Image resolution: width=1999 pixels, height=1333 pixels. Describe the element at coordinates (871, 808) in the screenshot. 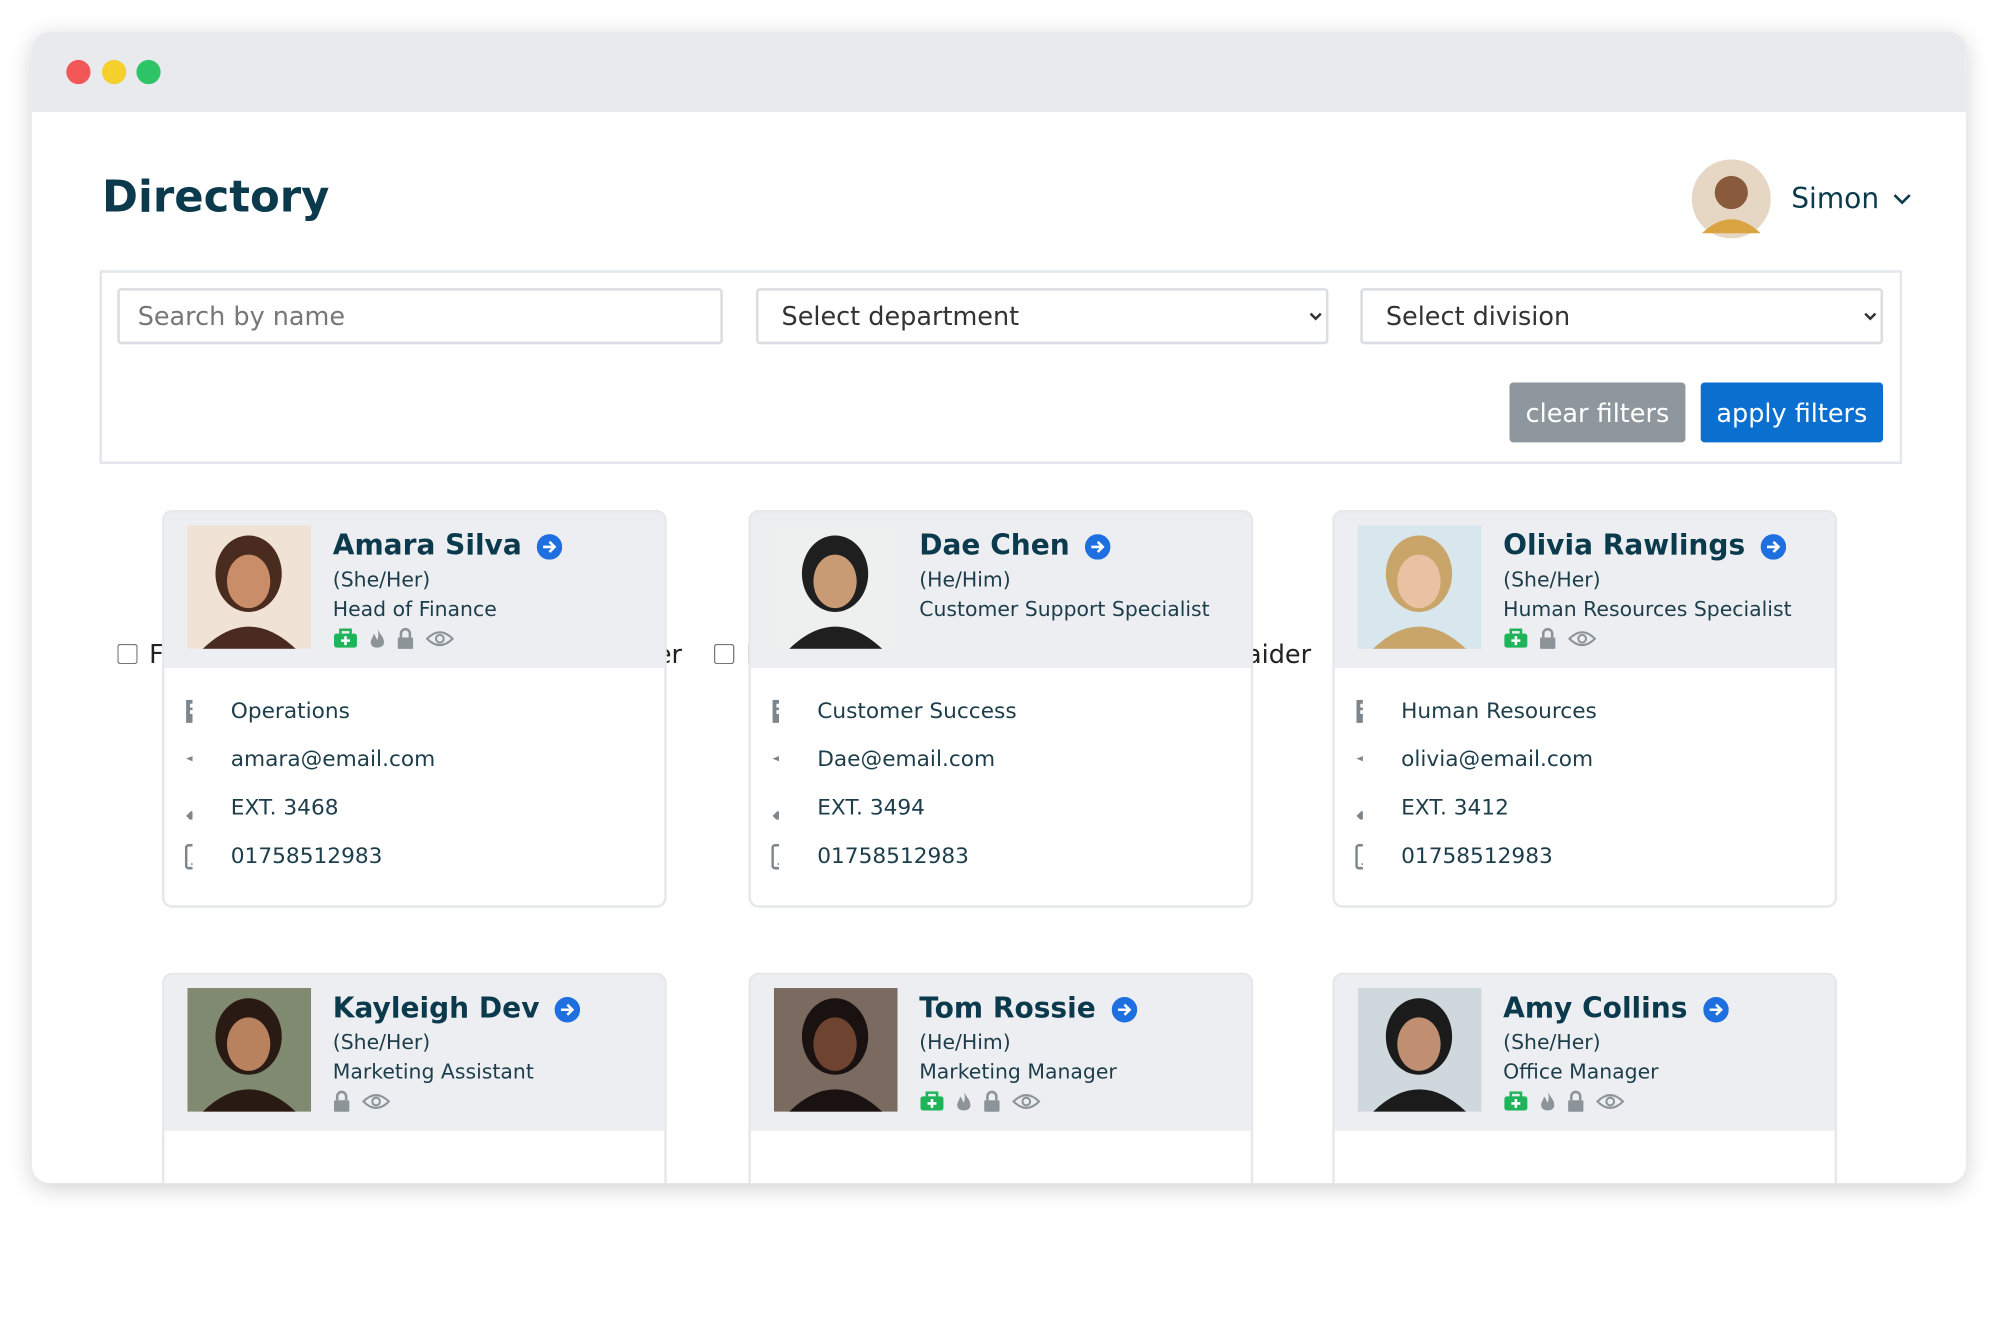

I see `ext-text: EXT. 3494` at that location.